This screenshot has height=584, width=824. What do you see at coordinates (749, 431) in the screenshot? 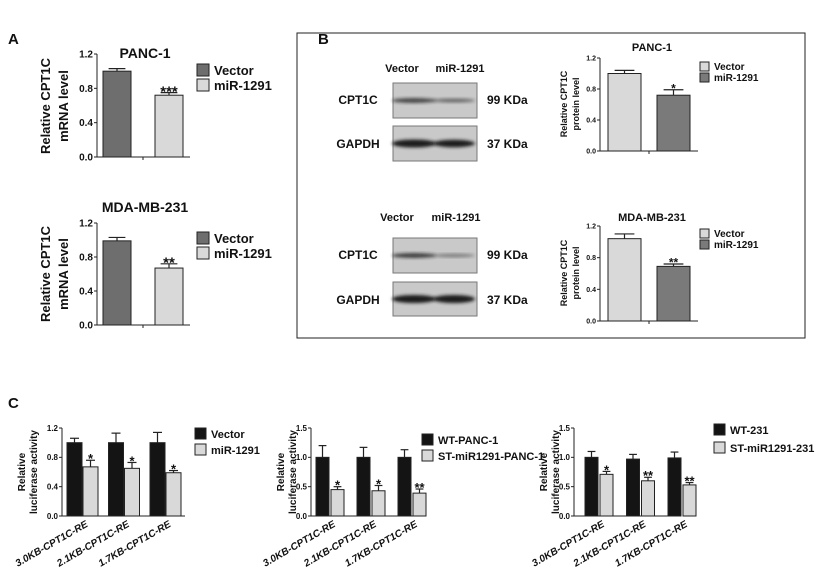
I see `legend-label: WT-231` at bounding box center [749, 431].